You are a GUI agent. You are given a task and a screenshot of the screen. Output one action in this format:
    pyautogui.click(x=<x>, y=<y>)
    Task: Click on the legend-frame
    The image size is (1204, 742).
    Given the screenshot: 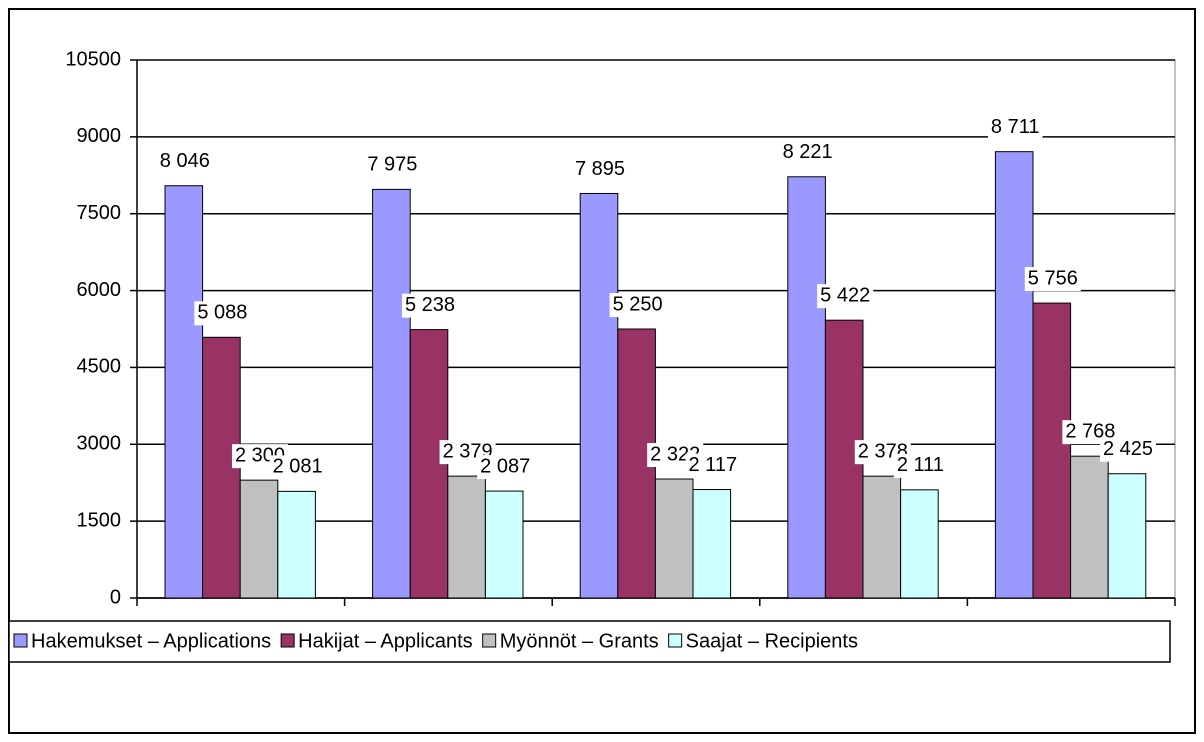 What is the action you would take?
    pyautogui.click(x=589, y=641)
    